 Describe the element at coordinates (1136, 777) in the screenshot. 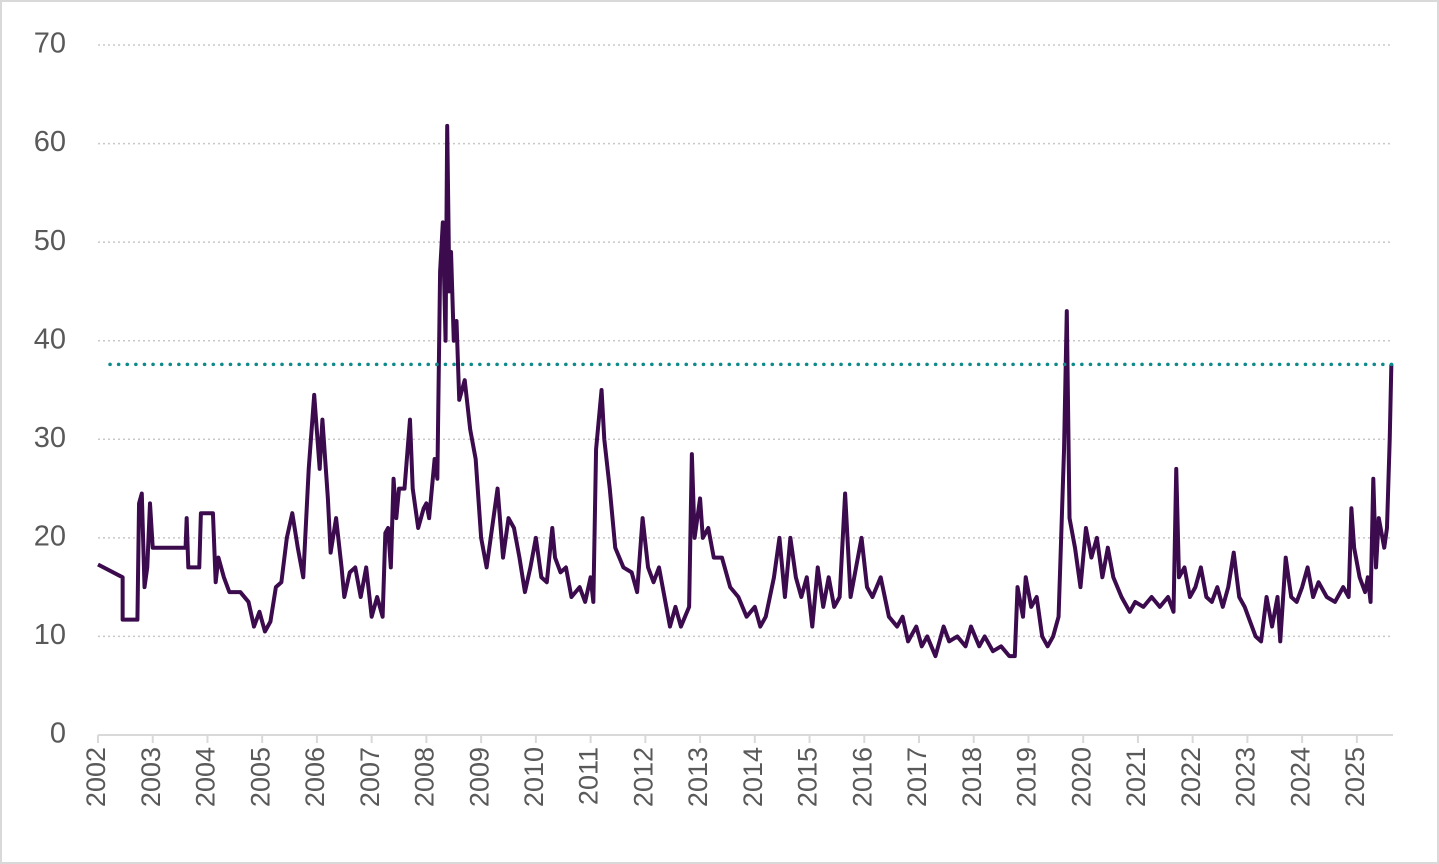

I see `x-tick-label: 2021` at that location.